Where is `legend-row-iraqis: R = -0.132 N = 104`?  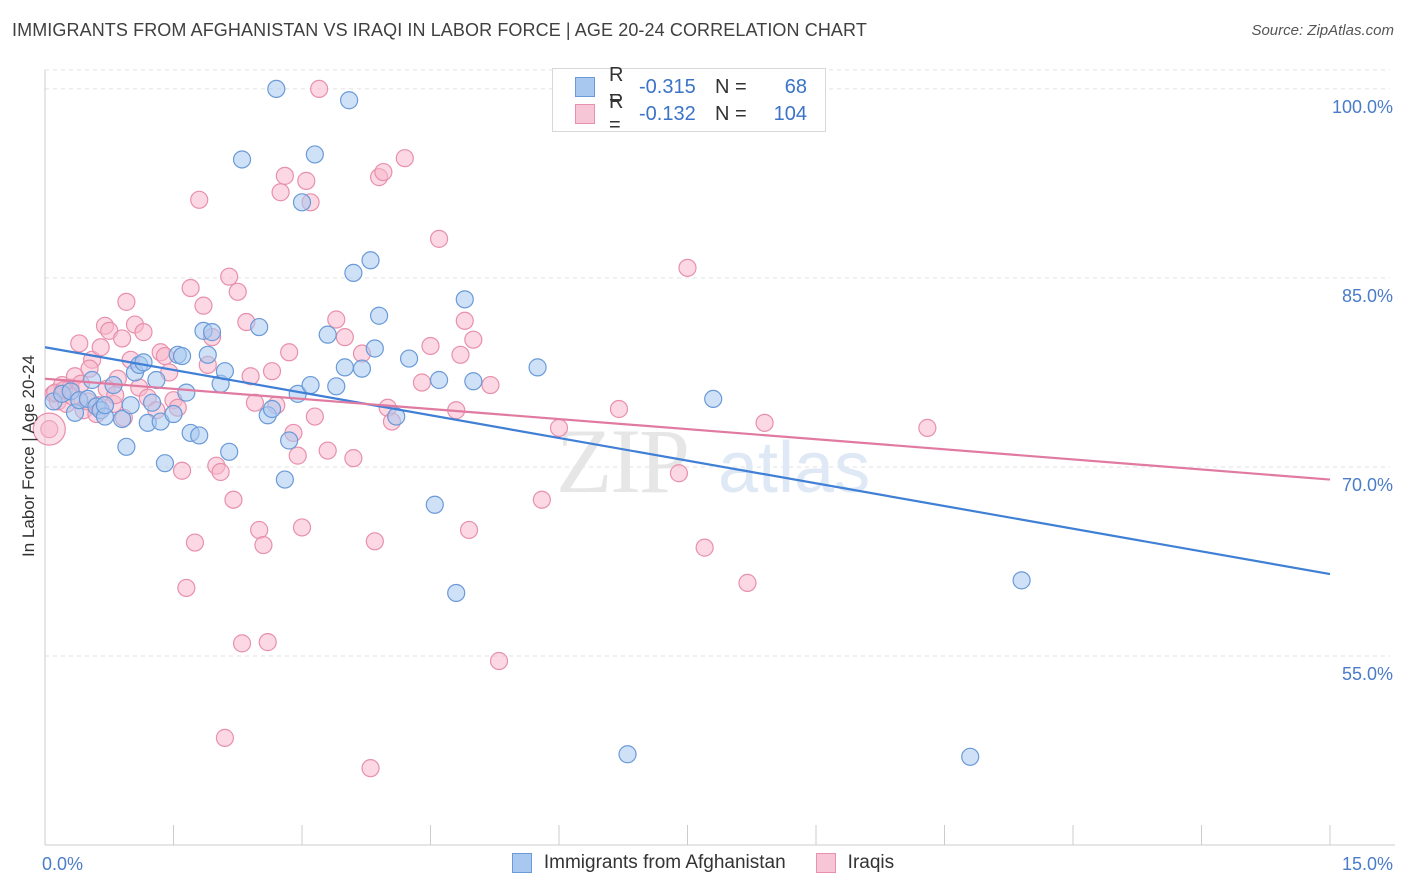
legend-row-iraqis: R = -0.132 N = 104 is located at coordinates (691, 113).